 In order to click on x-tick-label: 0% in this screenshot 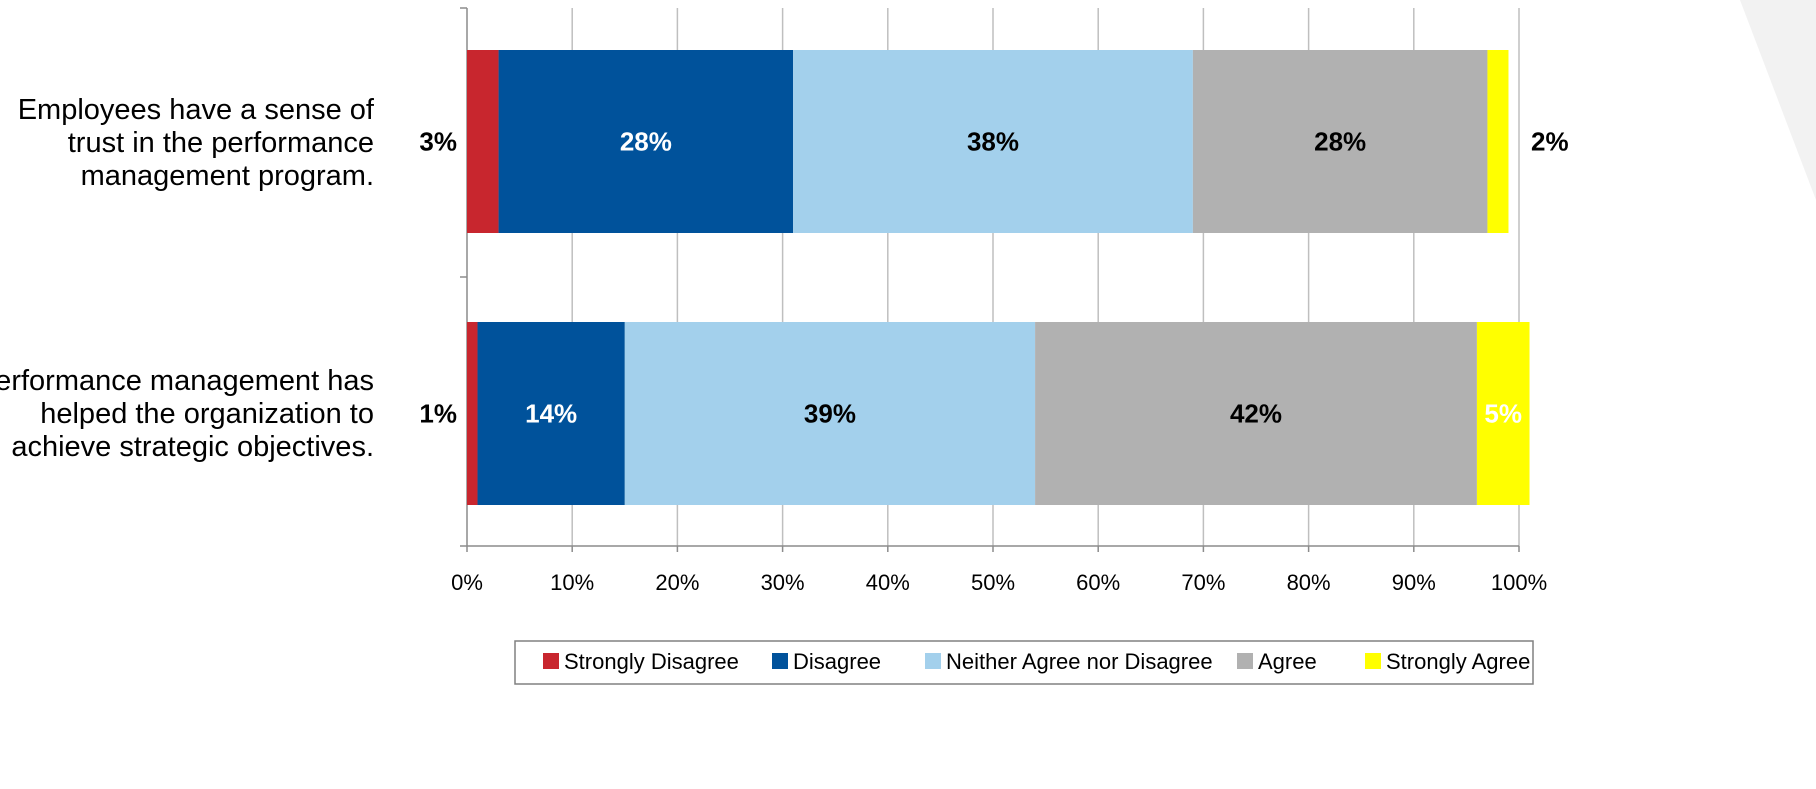, I will do `click(467, 582)`.